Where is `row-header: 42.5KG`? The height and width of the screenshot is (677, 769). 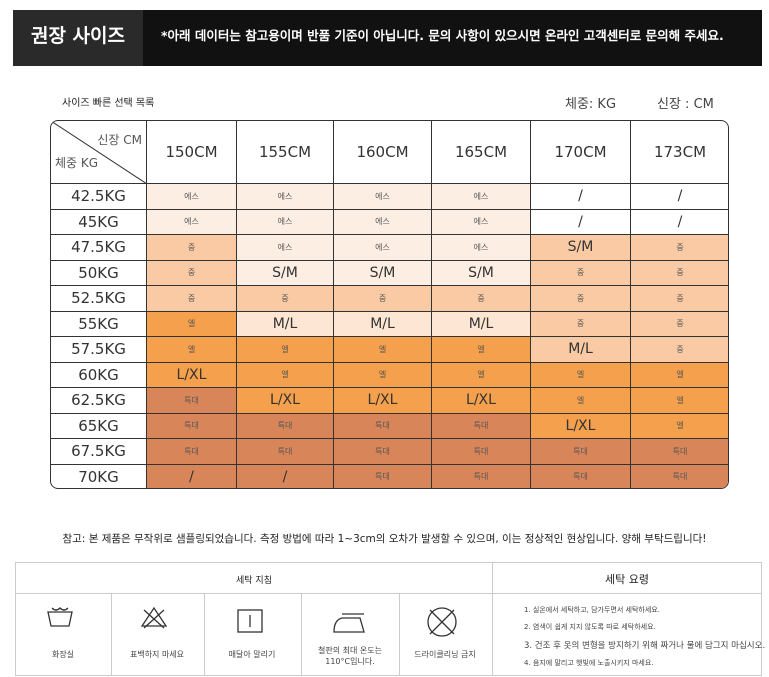
row-header: 42.5KG is located at coordinates (99, 197).